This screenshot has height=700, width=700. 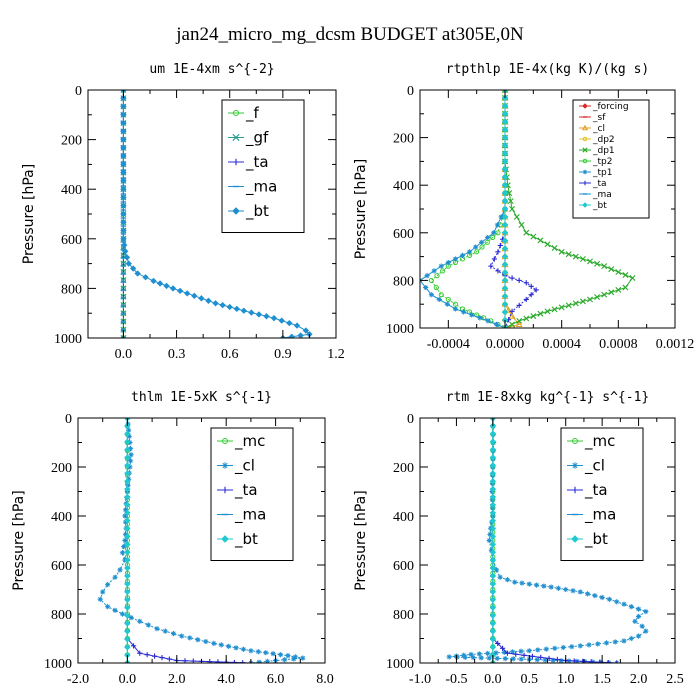 What do you see at coordinates (123, 336) in the screenshot?
I see `data-point-gf` at bounding box center [123, 336].